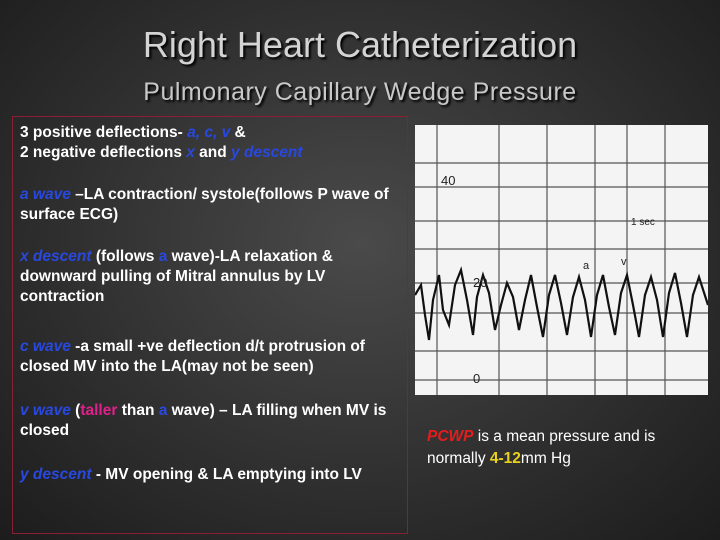 The height and width of the screenshot is (540, 720). Describe the element at coordinates (190, 152) in the screenshot. I see `text: x` at that location.